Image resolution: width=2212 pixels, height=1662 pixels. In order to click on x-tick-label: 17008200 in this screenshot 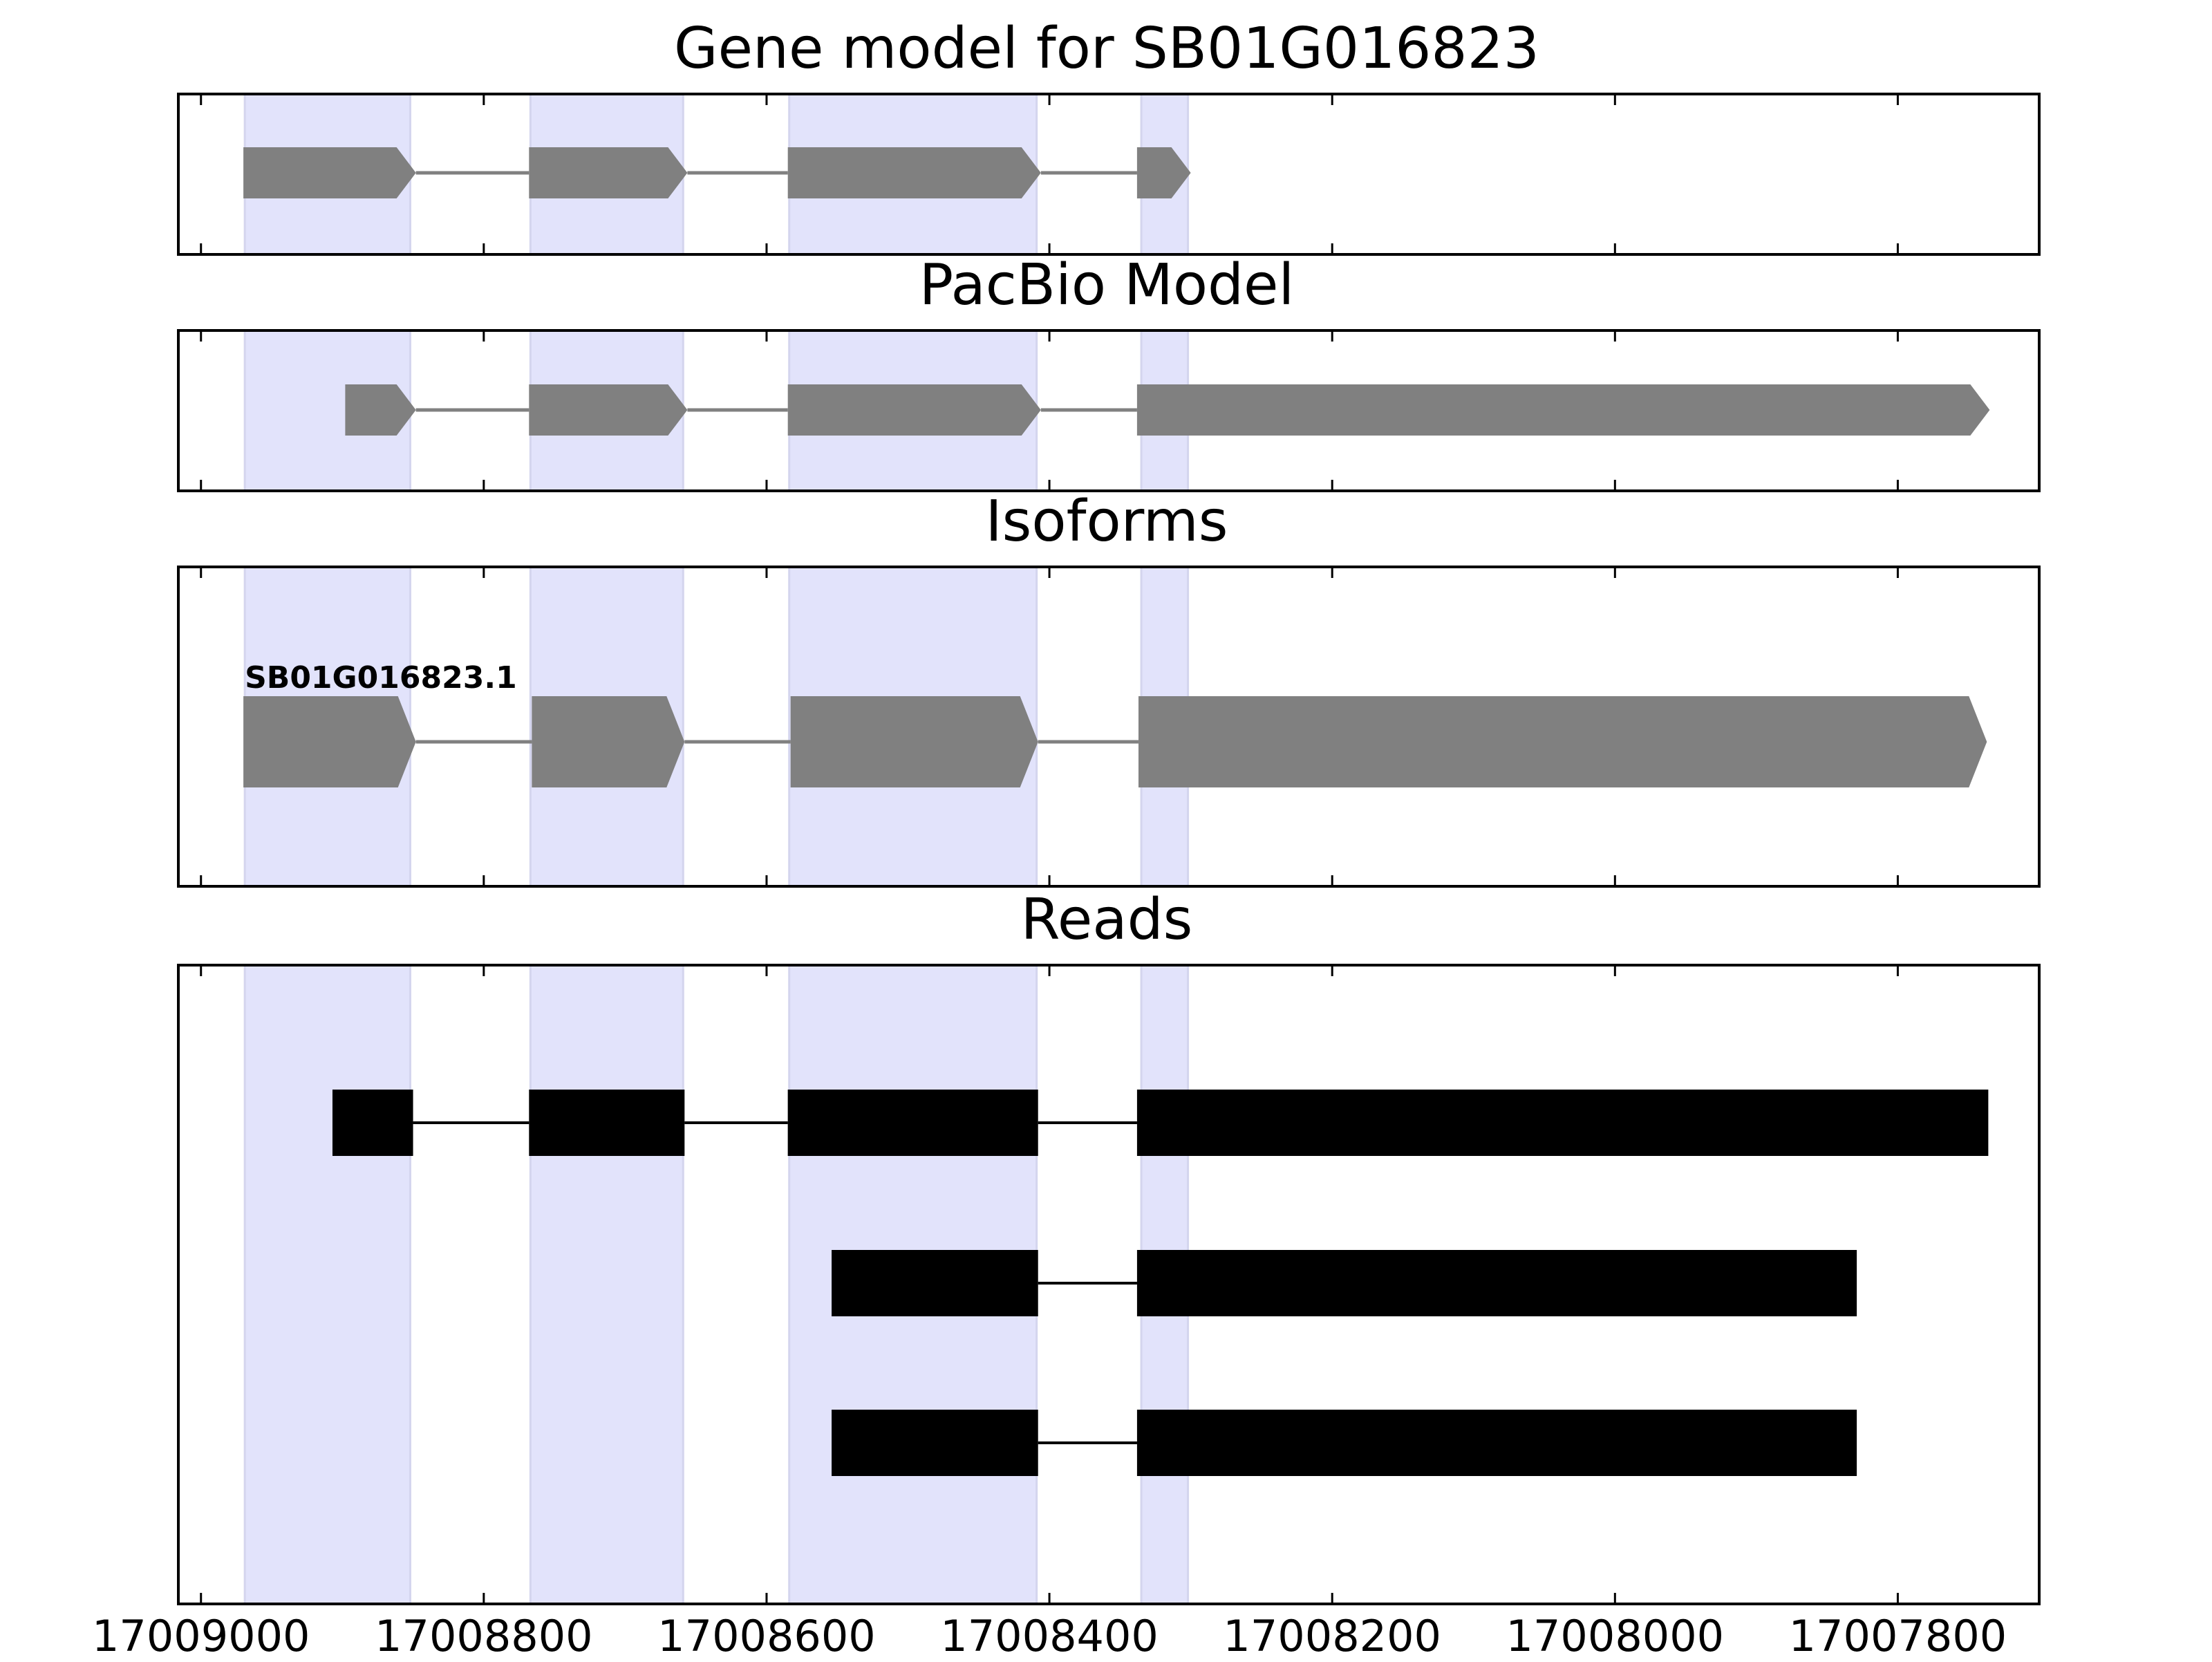, I will do `click(1332, 1635)`.